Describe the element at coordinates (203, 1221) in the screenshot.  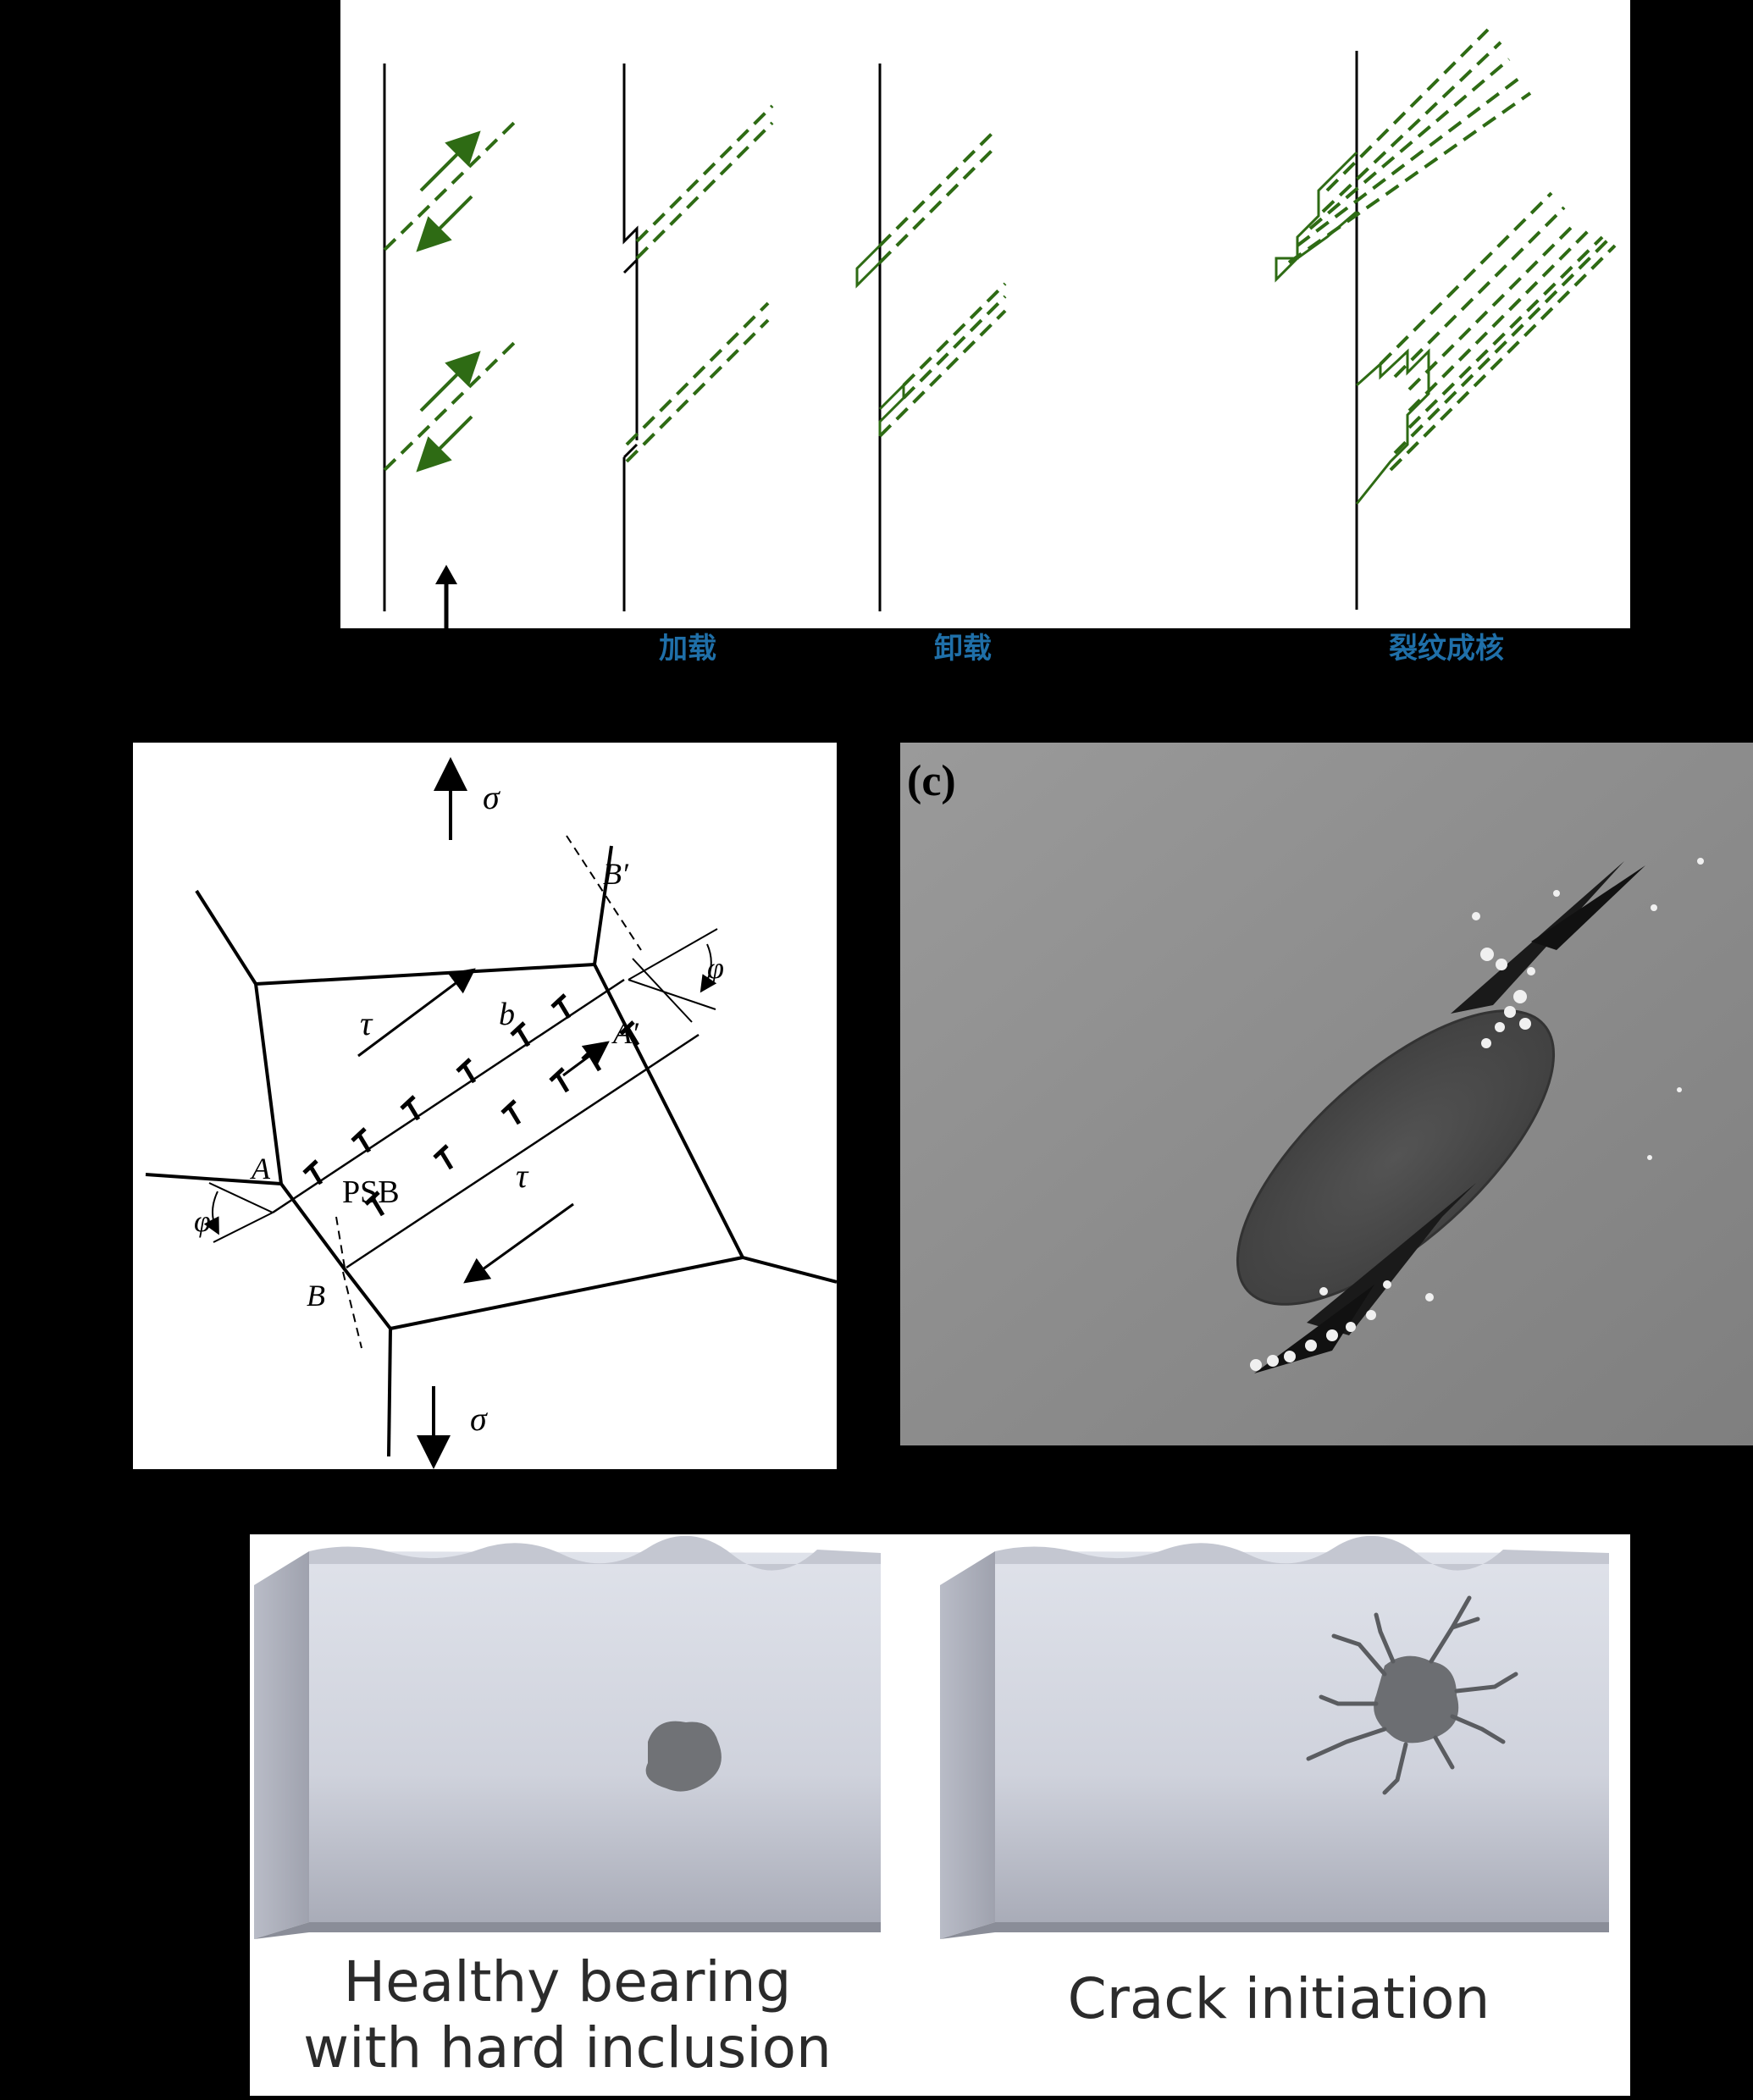
I see `phi-left-label: φ` at that location.